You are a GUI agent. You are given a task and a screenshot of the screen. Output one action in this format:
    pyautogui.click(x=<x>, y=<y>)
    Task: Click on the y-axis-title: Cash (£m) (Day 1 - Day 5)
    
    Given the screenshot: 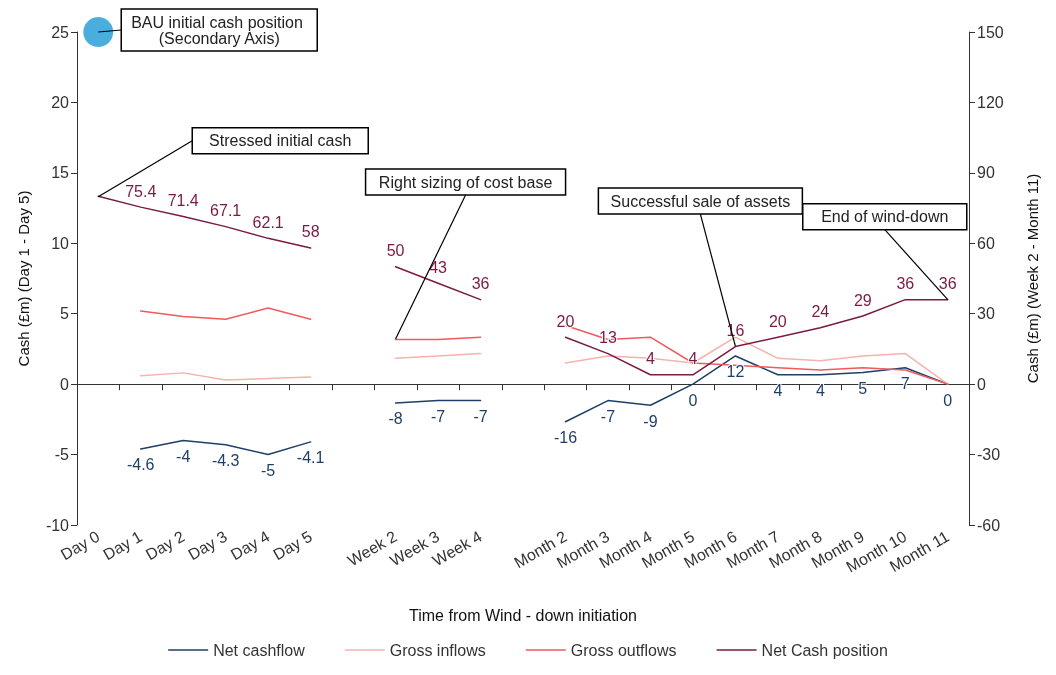 What is the action you would take?
    pyautogui.click(x=23, y=278)
    